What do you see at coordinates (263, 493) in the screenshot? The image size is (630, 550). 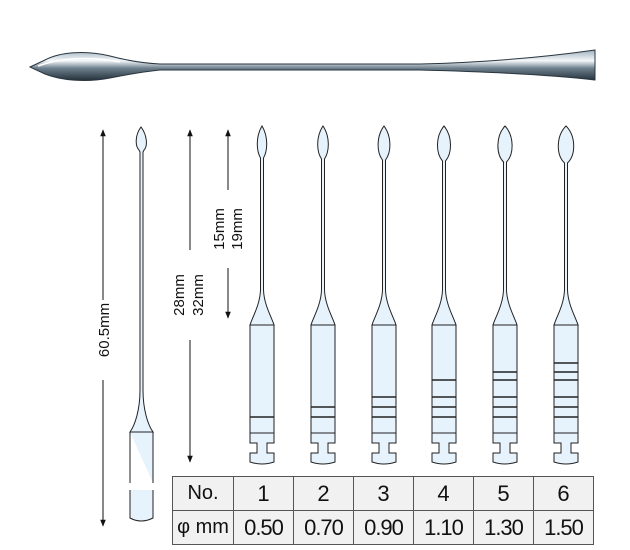 I see `size-cell: 1` at bounding box center [263, 493].